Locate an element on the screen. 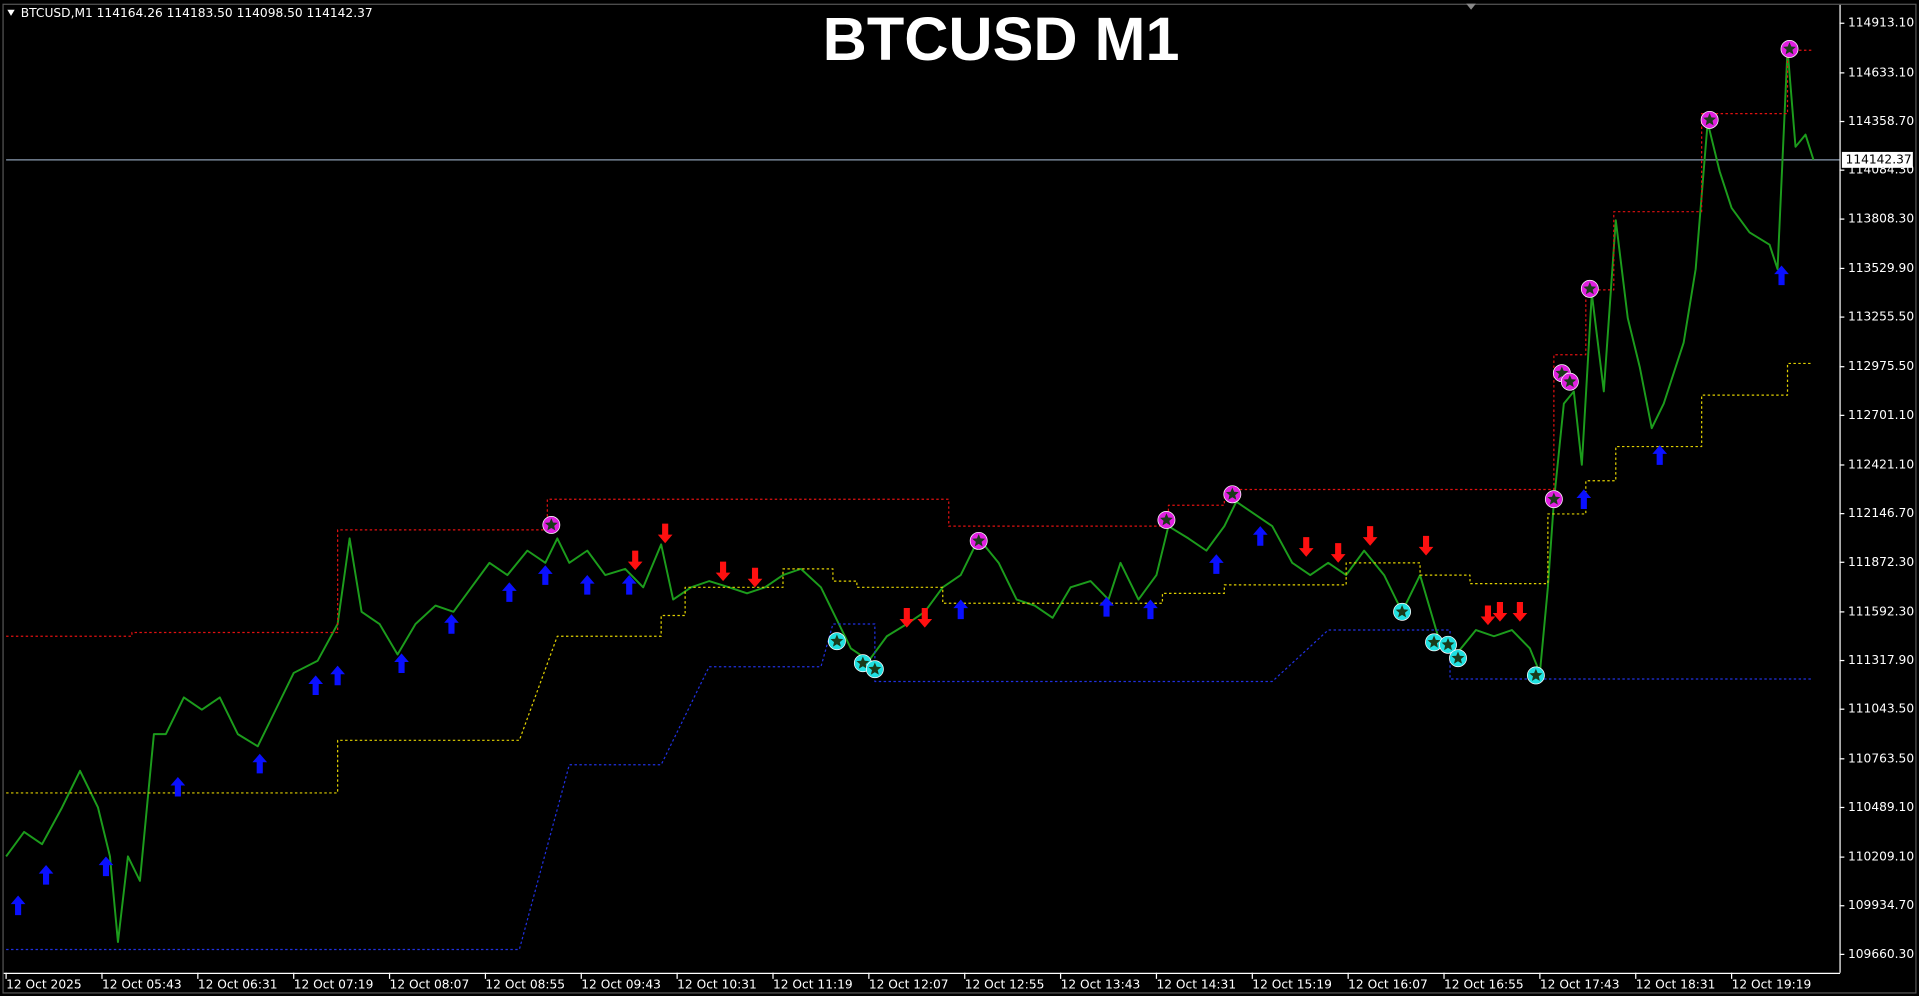 This screenshot has height=996, width=1919. y-tick-label: 109660.30 is located at coordinates (1881, 954).